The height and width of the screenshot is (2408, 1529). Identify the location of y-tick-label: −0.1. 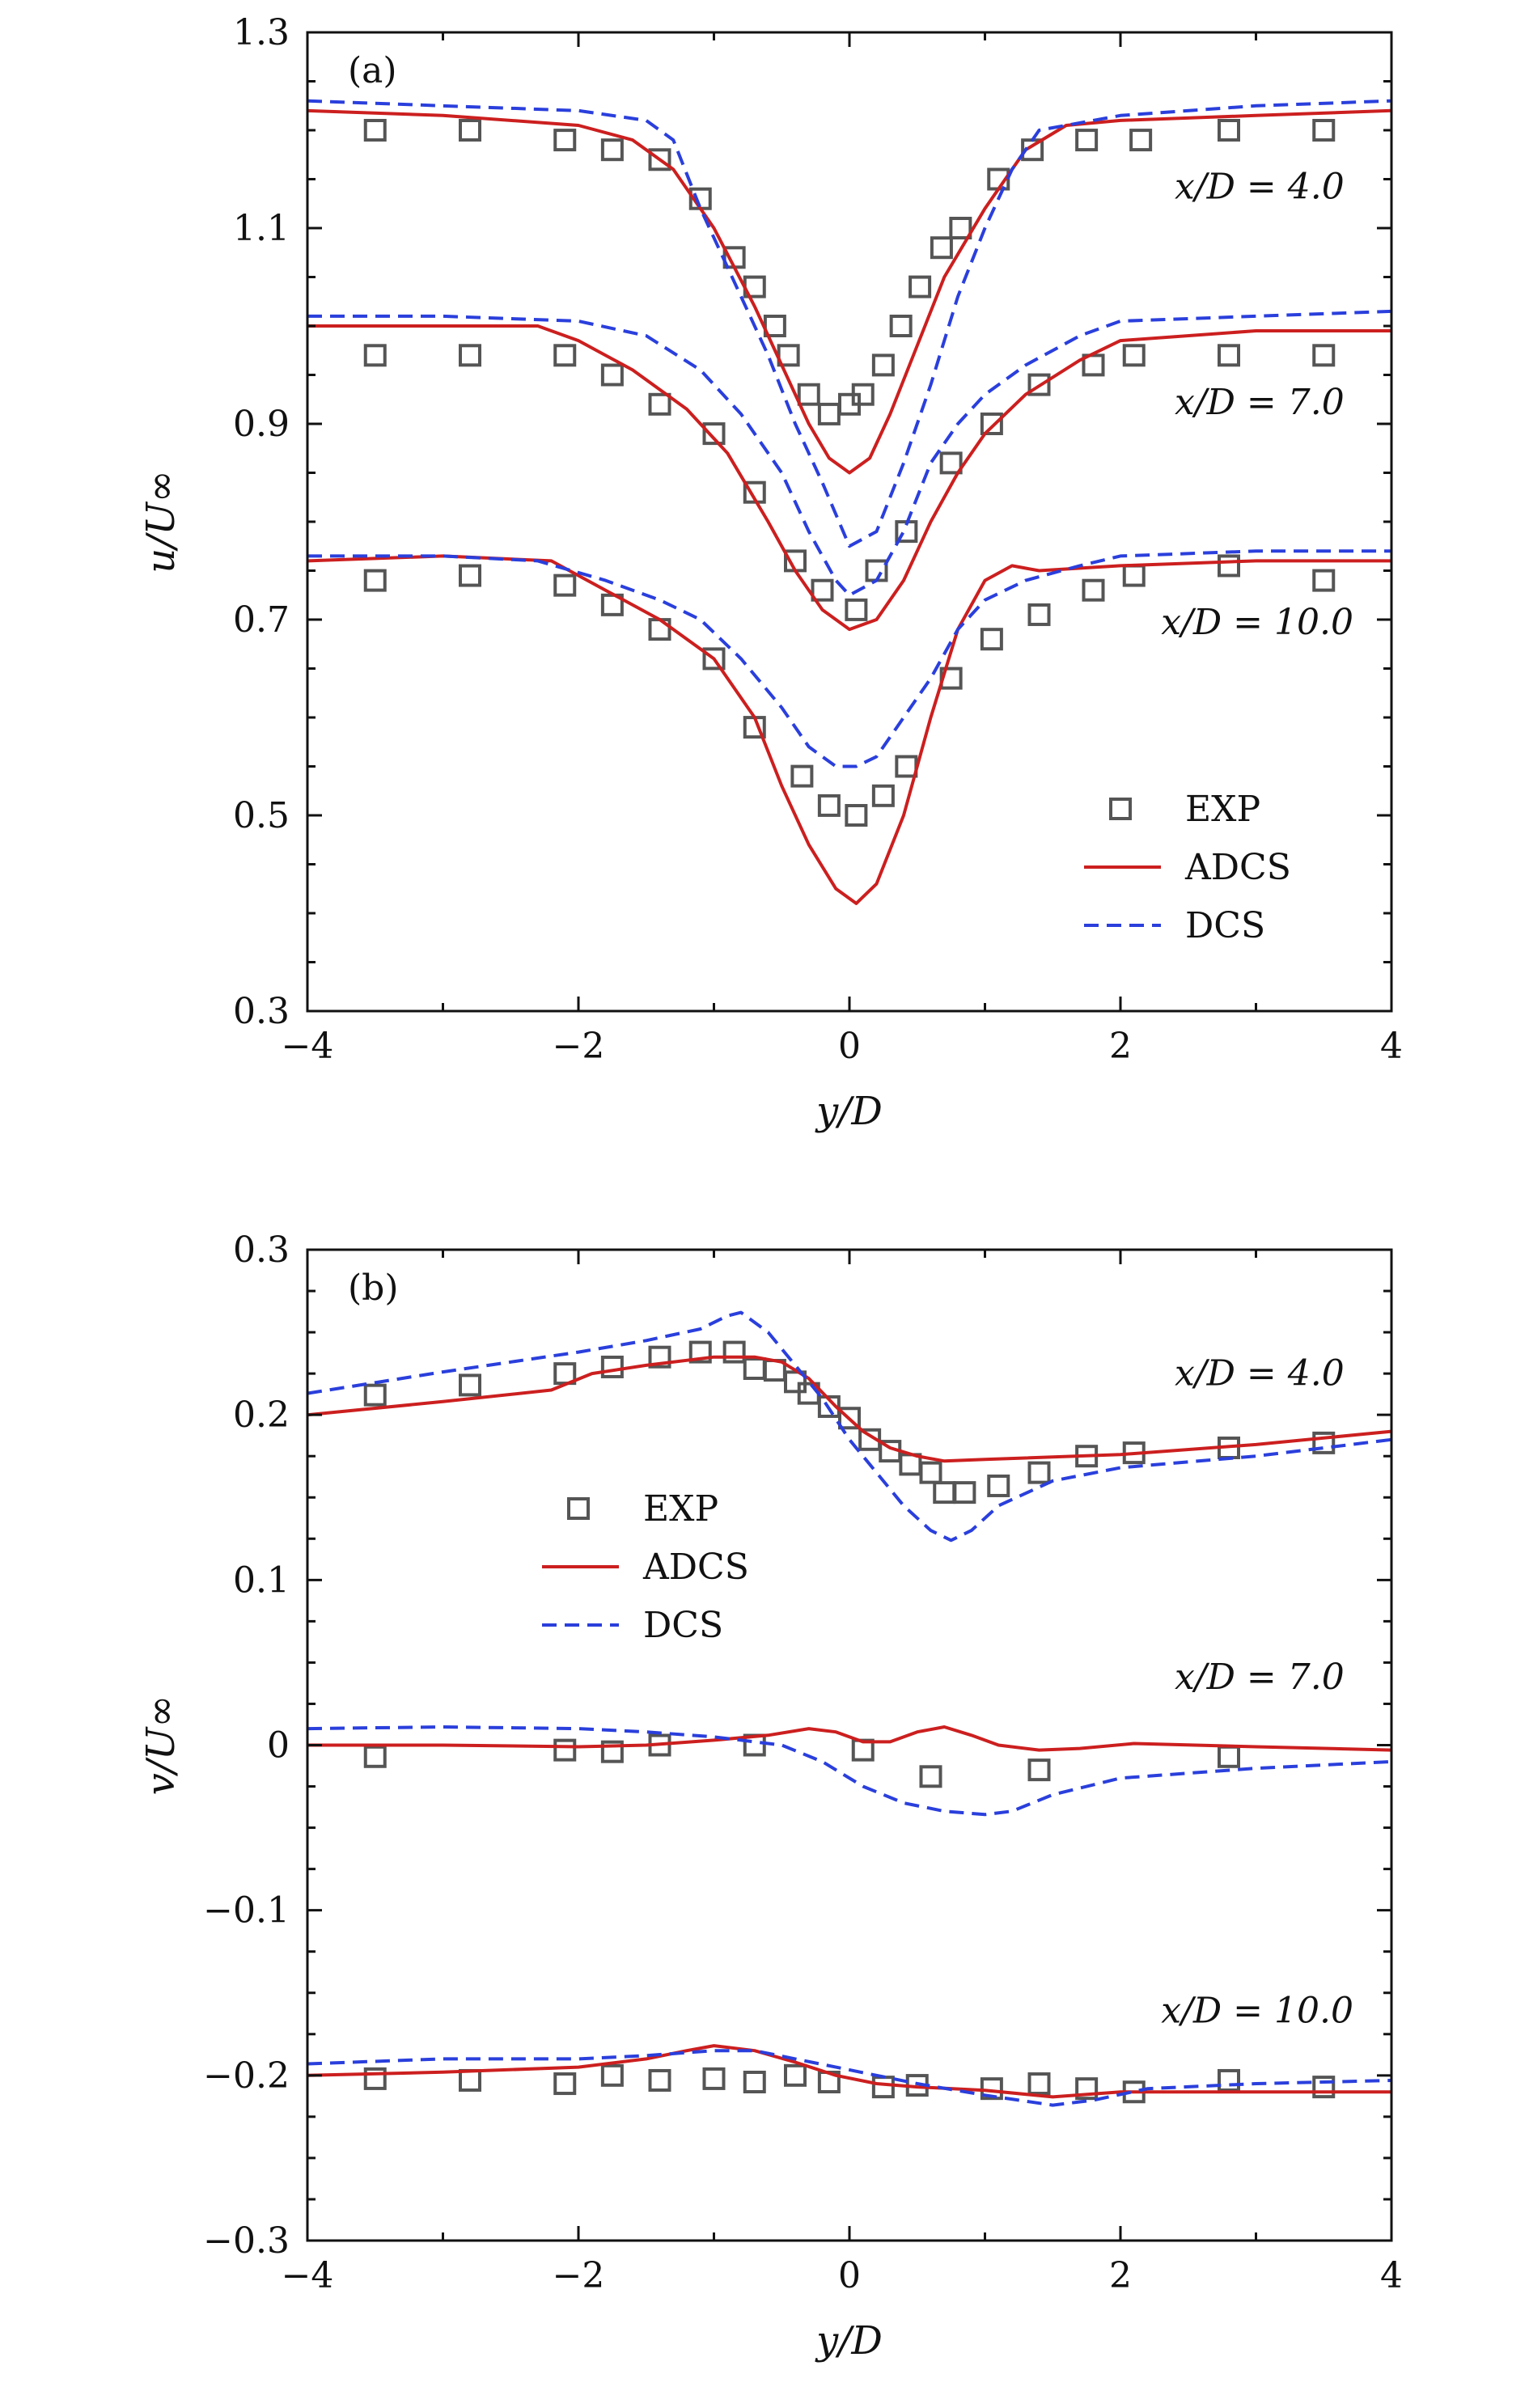
(247, 1911).